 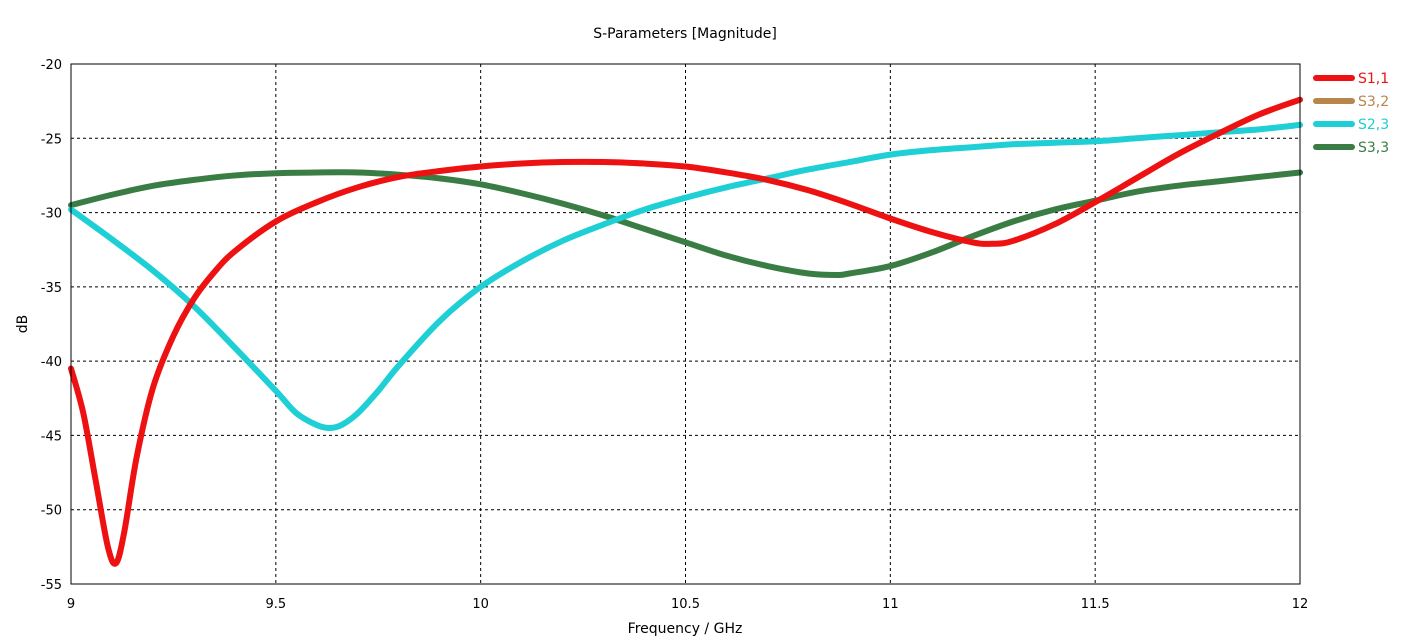 I want to click on x-tick-label: 10.5, so click(x=685, y=604).